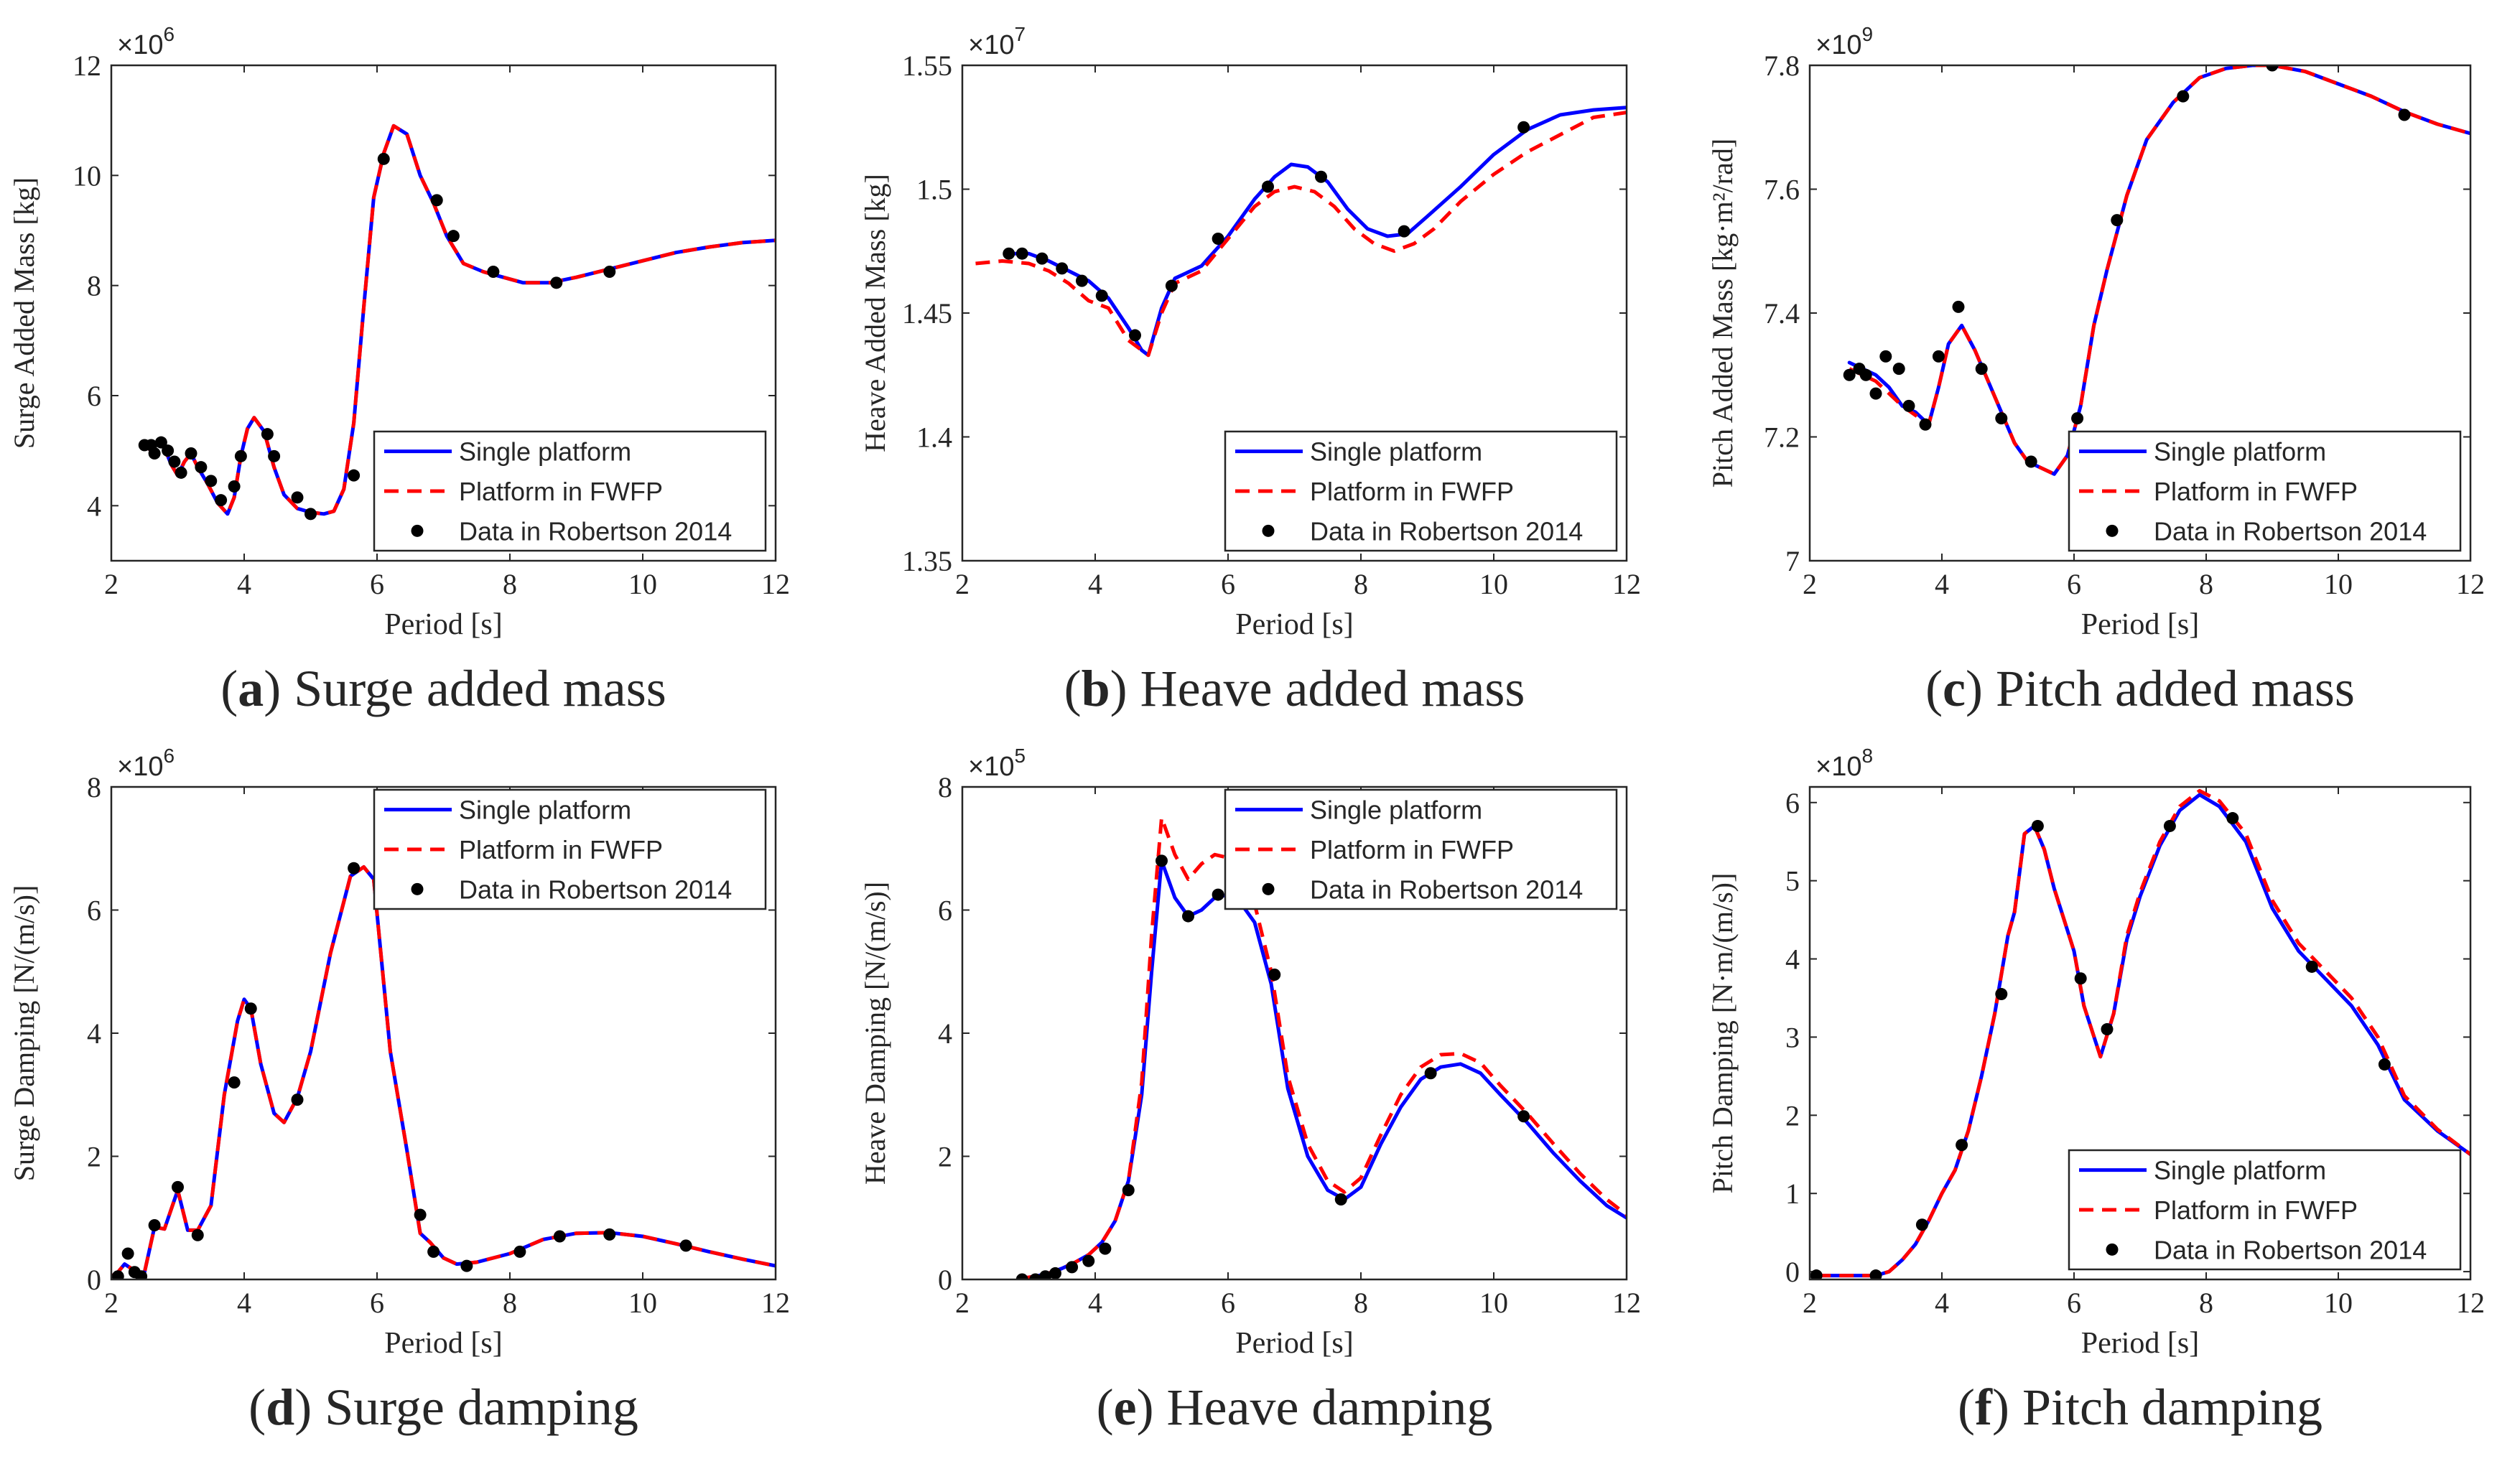 The image size is (2520, 1469). I want to click on axis-multiplier: ×10⁷, so click(997, 42).